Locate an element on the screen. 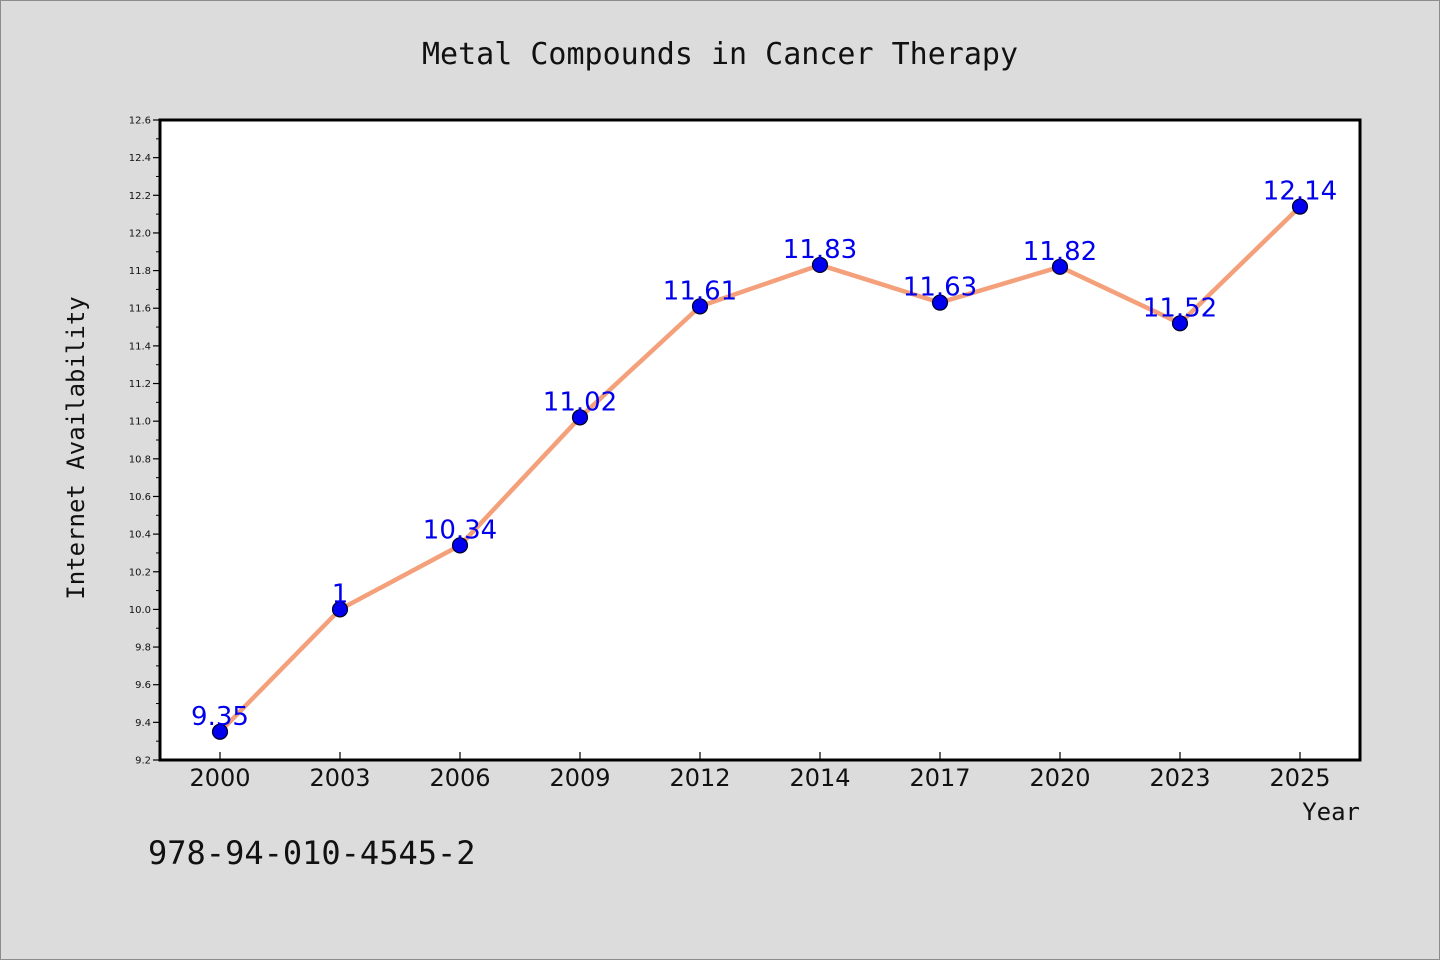 Image resolution: width=1440 pixels, height=960 pixels. y-tick-label: 9.8 is located at coordinates (143, 648).